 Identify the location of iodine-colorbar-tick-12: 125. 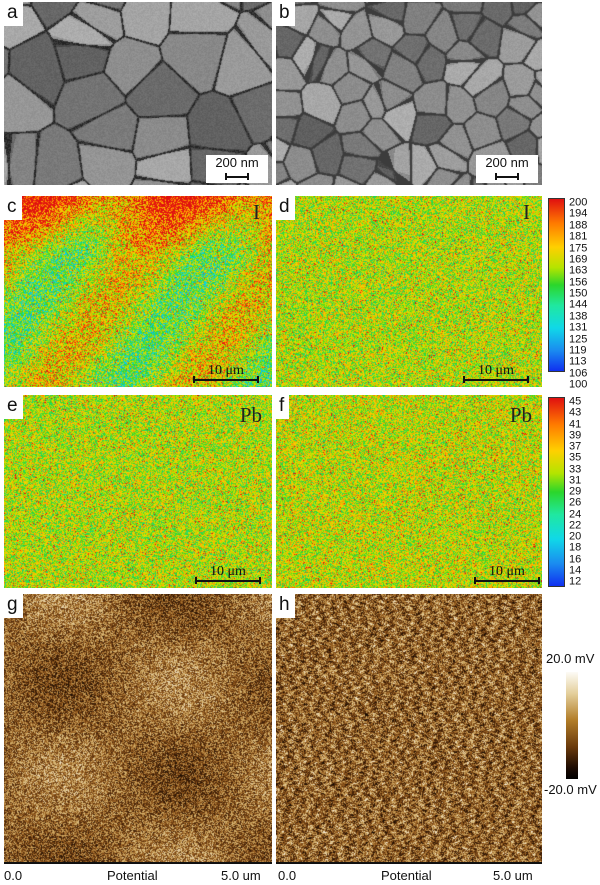
(578, 339).